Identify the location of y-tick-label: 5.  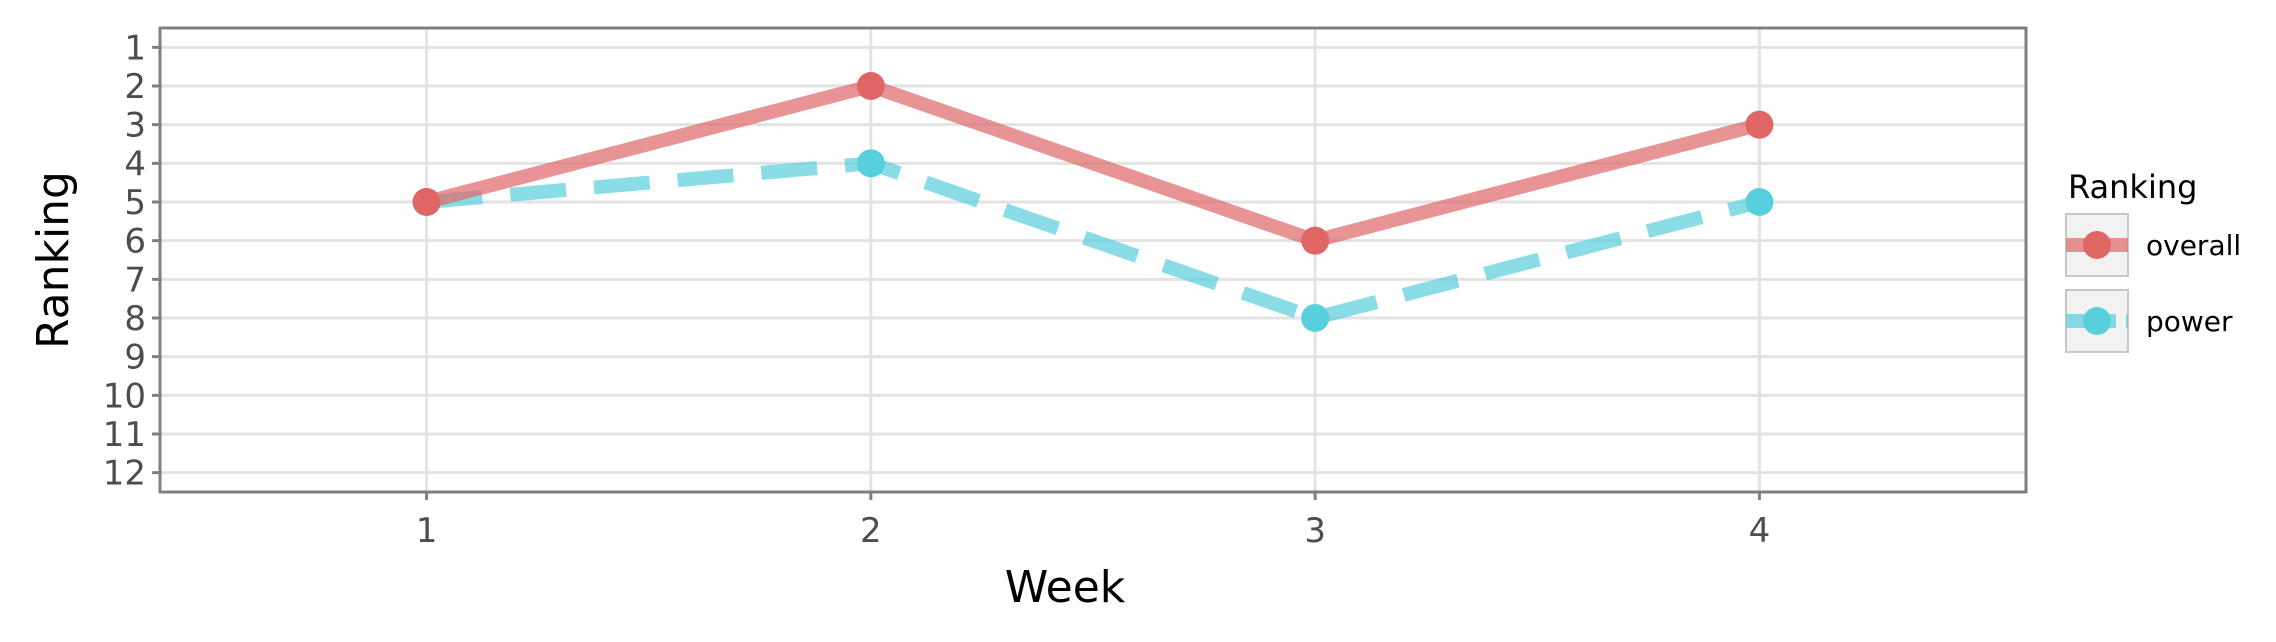
(135, 203).